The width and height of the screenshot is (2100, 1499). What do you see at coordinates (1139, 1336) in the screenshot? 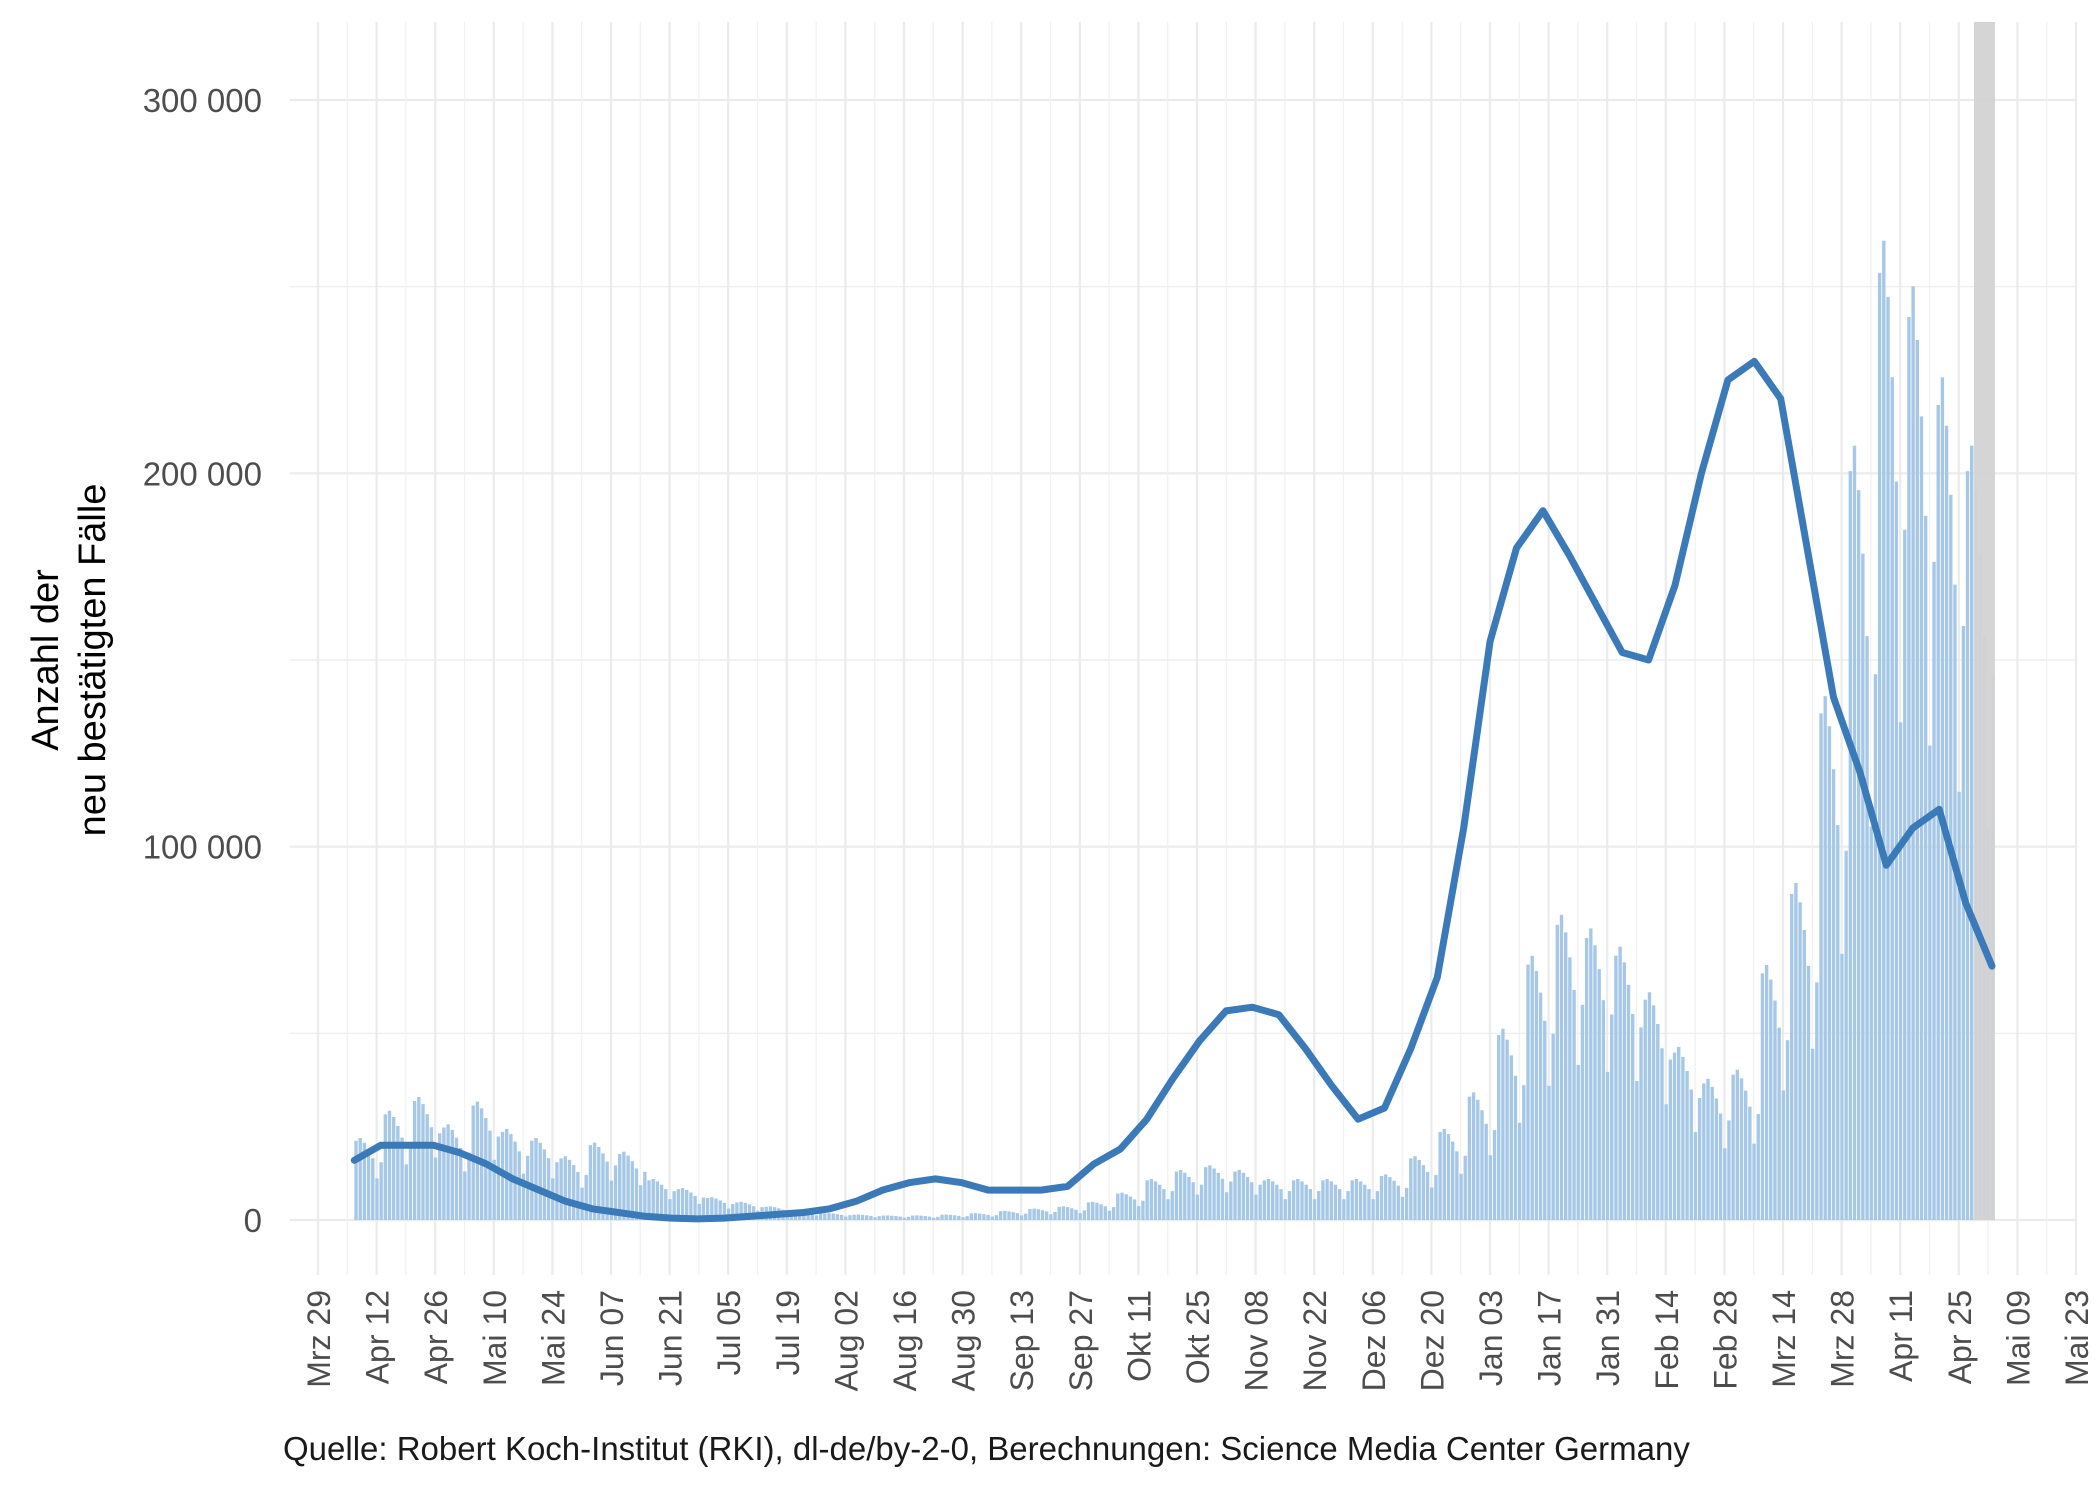
I see `x-tick-label: Okt 11` at bounding box center [1139, 1336].